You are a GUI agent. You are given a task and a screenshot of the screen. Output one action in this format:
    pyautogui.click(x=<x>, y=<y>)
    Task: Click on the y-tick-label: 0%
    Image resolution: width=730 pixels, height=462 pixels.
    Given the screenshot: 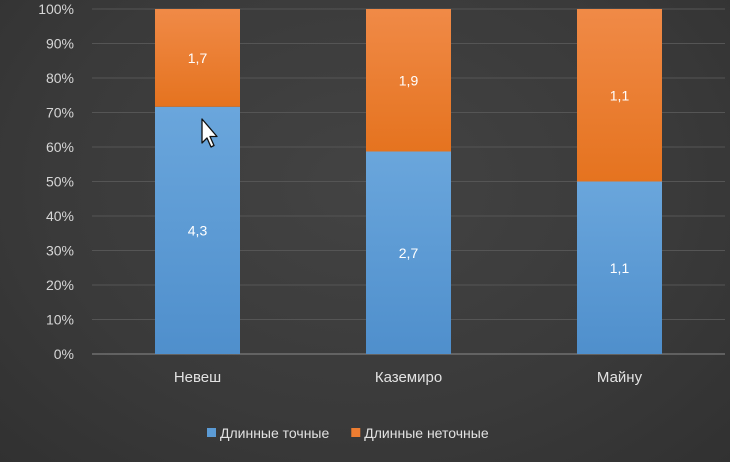 What is the action you would take?
    pyautogui.click(x=64, y=354)
    